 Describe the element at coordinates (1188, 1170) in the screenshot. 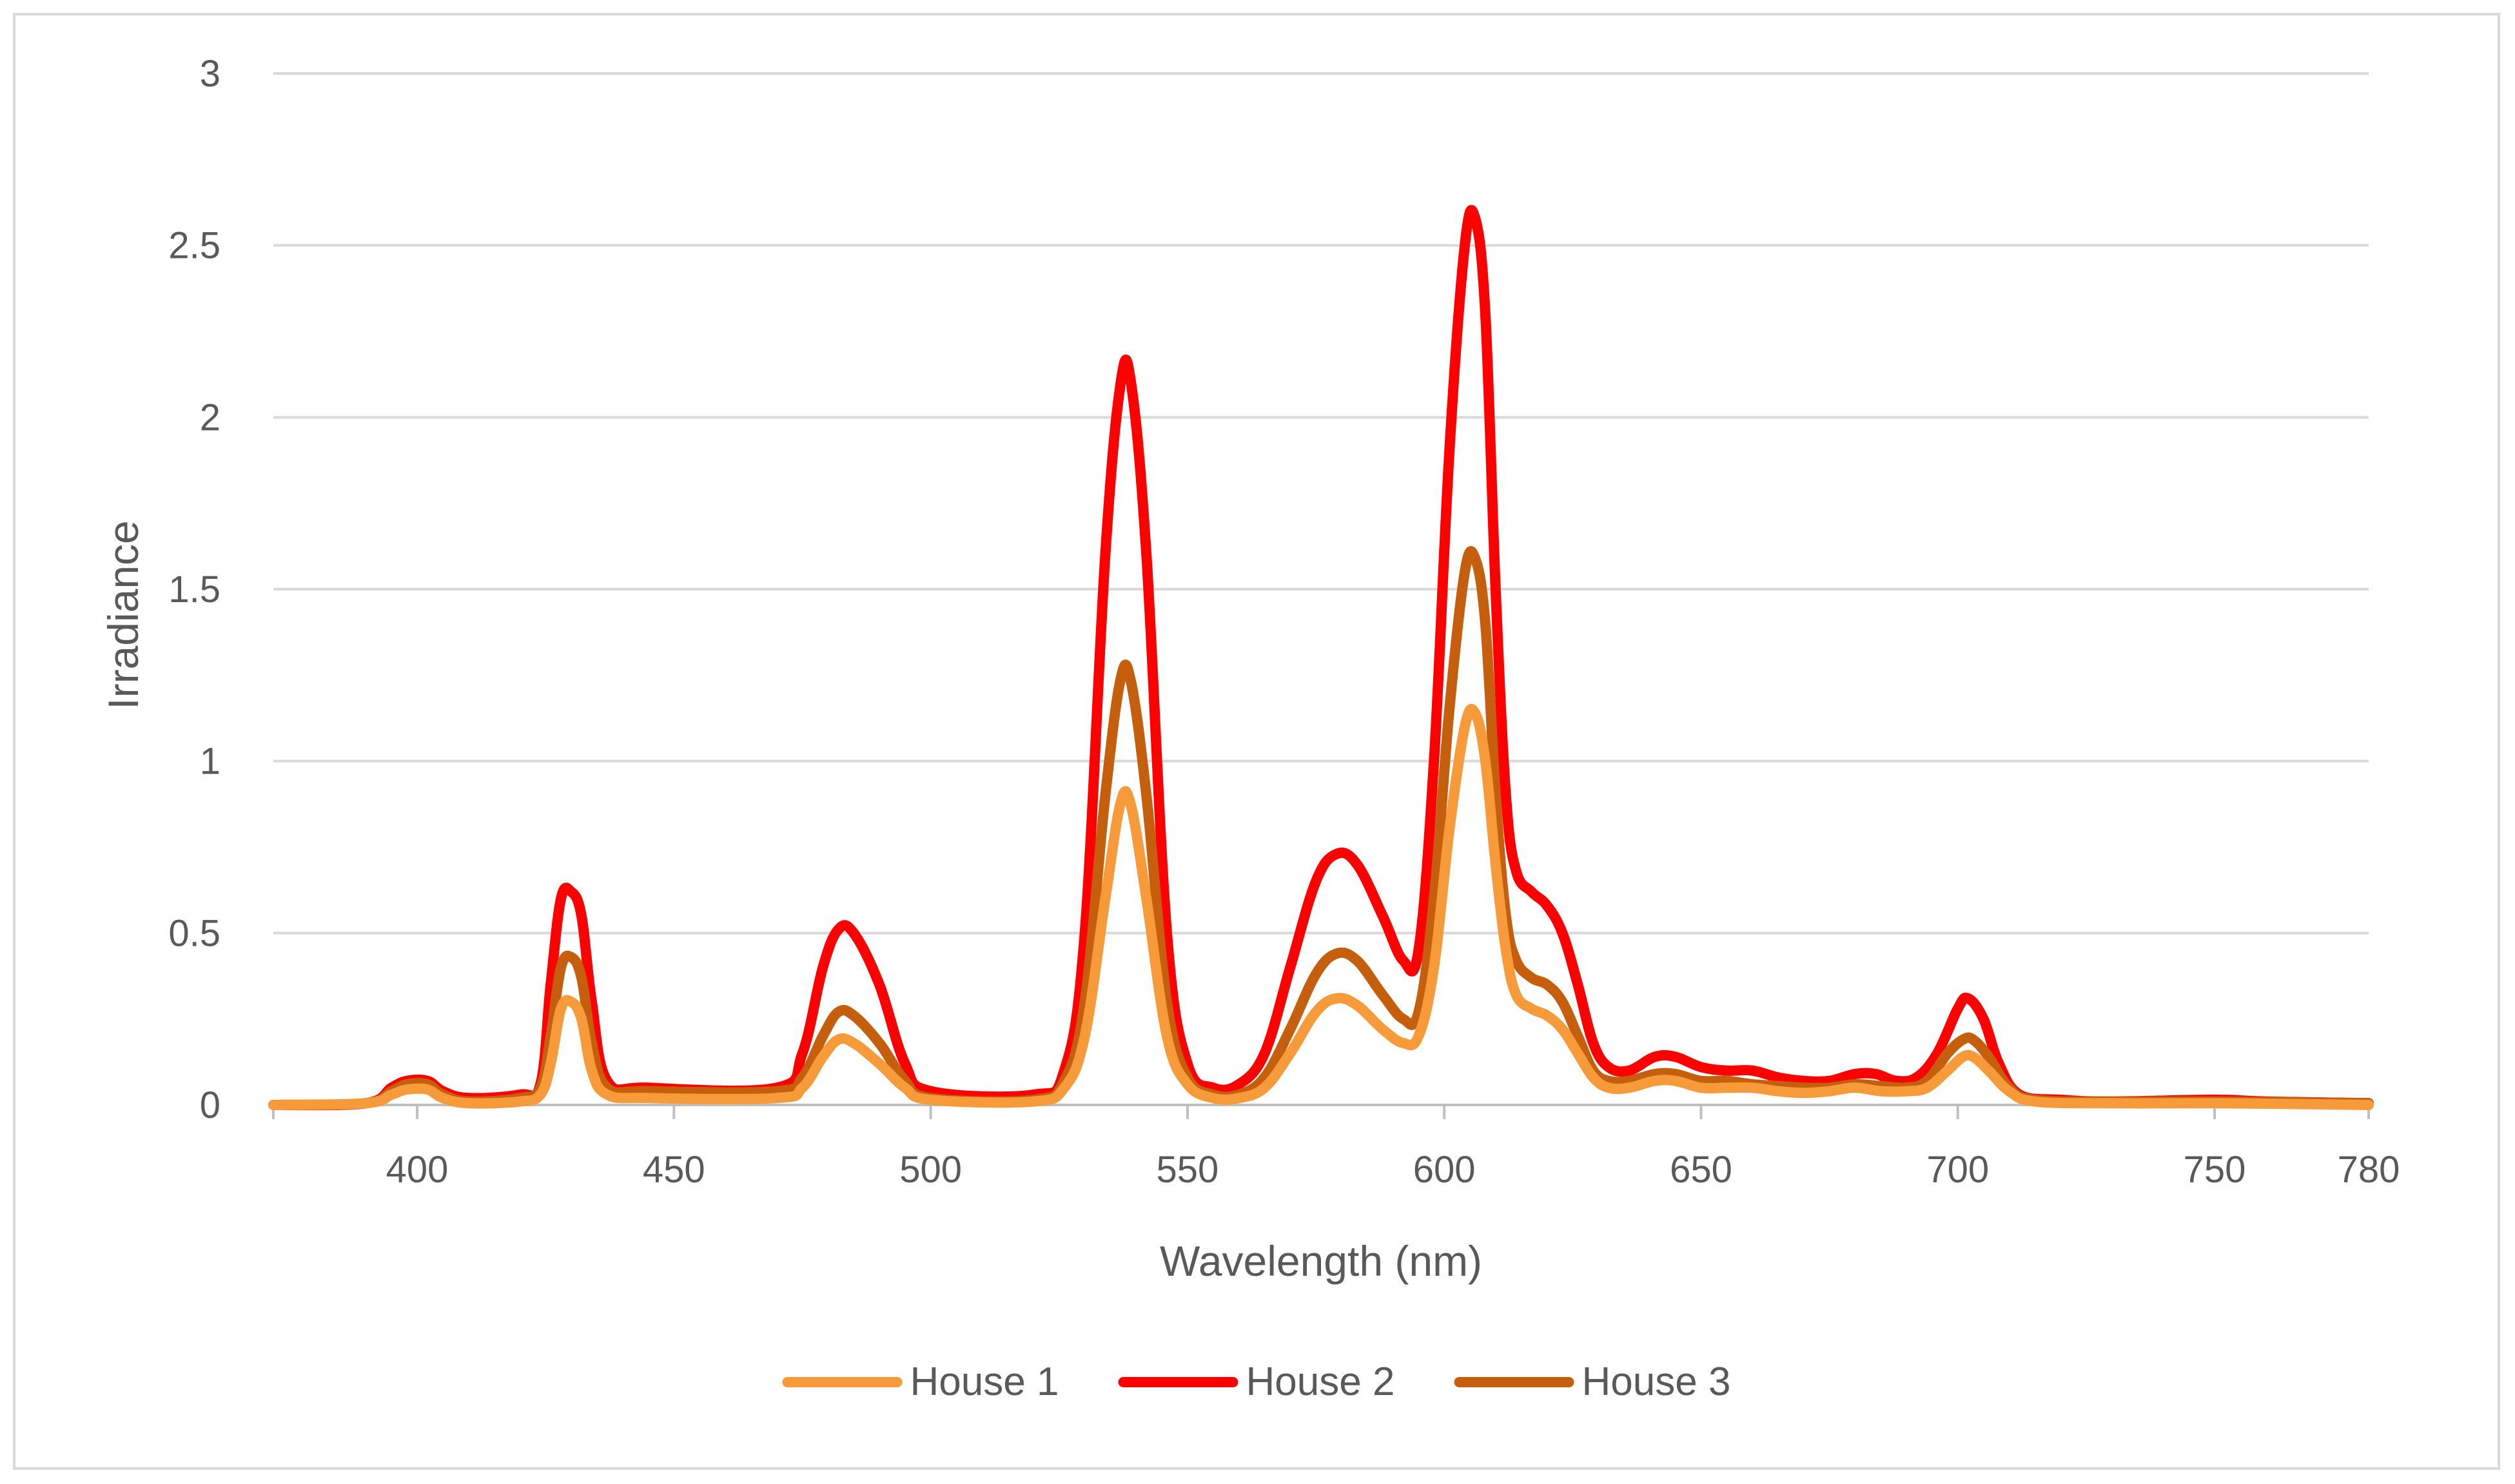

I see `x-tick-label: 550` at that location.